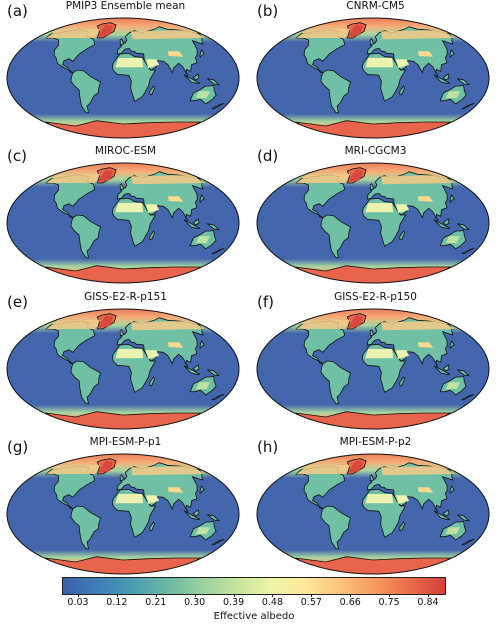 The height and width of the screenshot is (625, 500). I want to click on map-panel: GISS-E2-R-p151 (e), so click(125, 365).